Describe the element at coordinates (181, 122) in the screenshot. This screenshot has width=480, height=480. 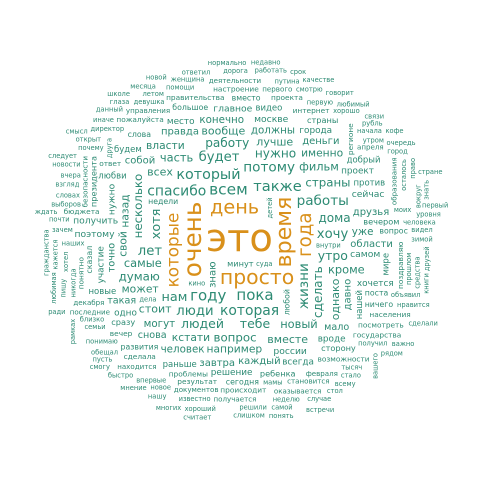
I see `cloud-word: место` at that location.